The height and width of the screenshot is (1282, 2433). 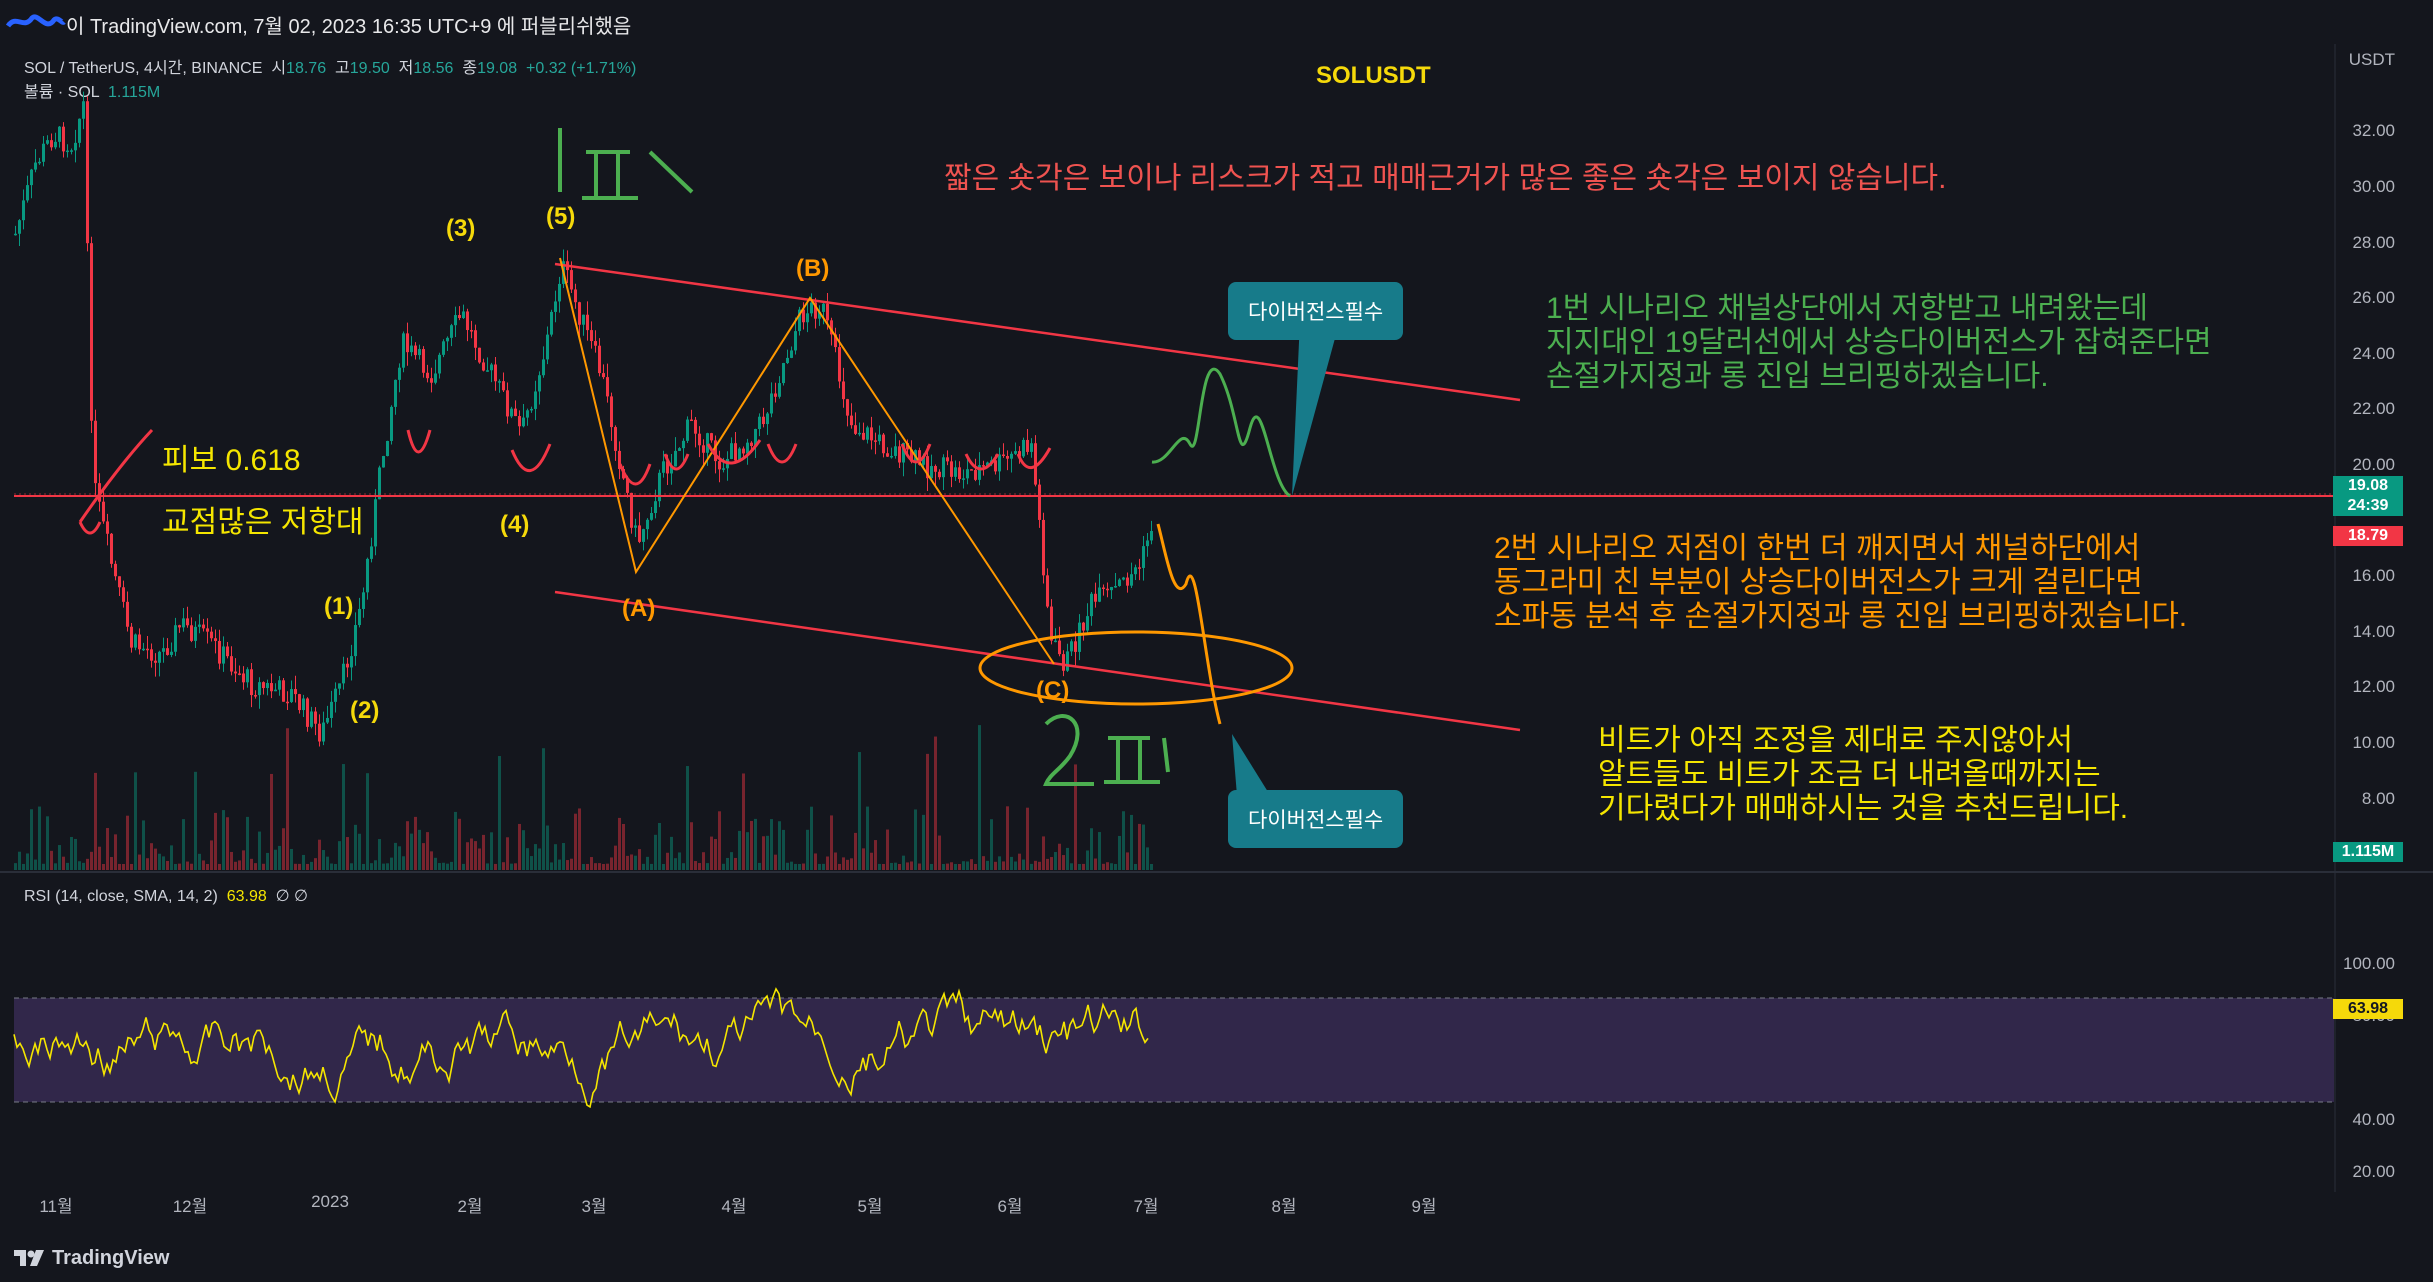 I want to click on callout-divergence-bottom: 다이버전스필수, so click(x=1316, y=819).